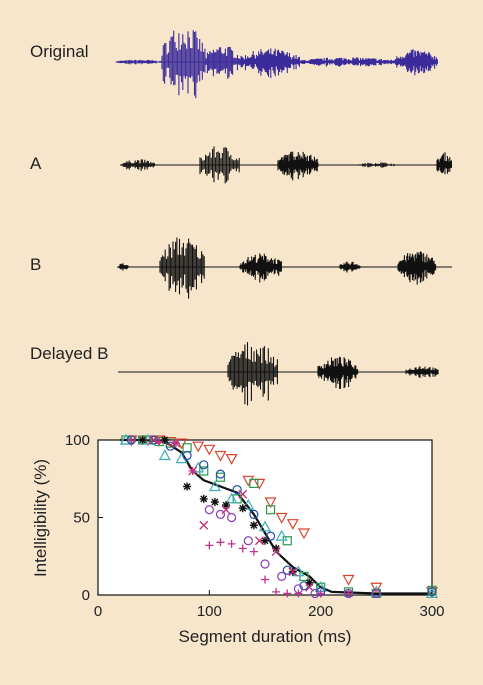  I want to click on x-axis-label: Segment duration (ms), so click(265, 636).